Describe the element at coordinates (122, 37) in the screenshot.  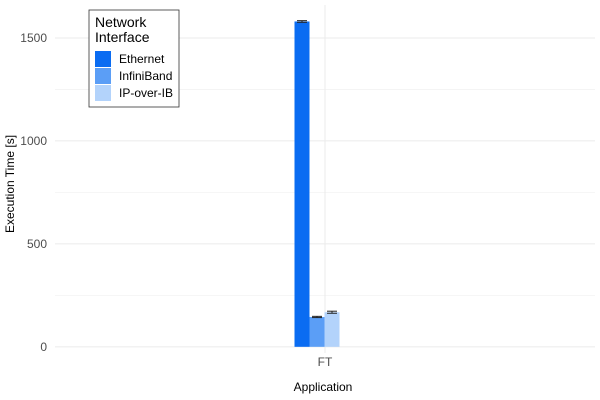
I see `legend-title-line-2: Interface` at that location.